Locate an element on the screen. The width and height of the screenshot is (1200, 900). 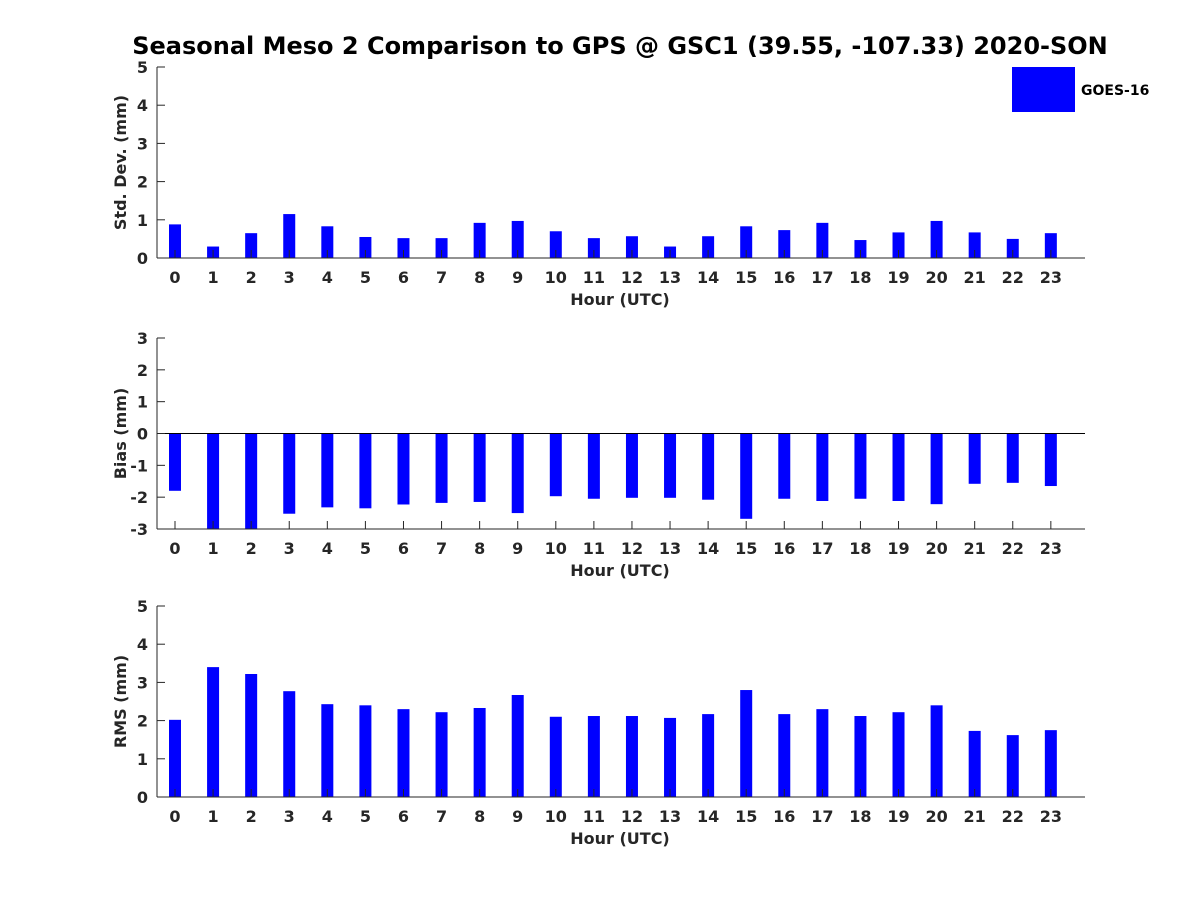
x-tick-label: 21 is located at coordinates (975, 548).